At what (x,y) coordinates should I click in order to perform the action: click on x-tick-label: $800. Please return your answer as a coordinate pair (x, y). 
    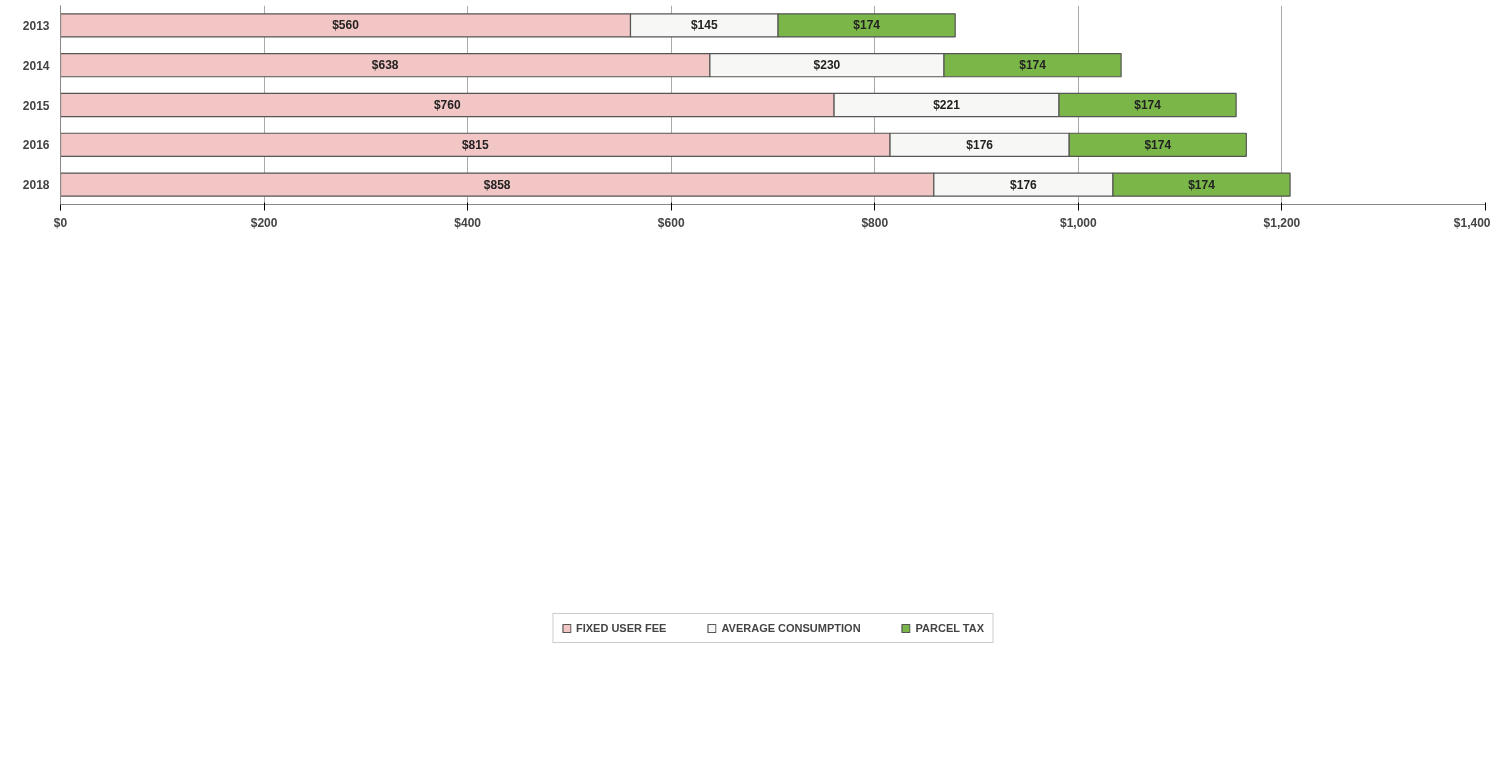
    Looking at the image, I should click on (875, 222).